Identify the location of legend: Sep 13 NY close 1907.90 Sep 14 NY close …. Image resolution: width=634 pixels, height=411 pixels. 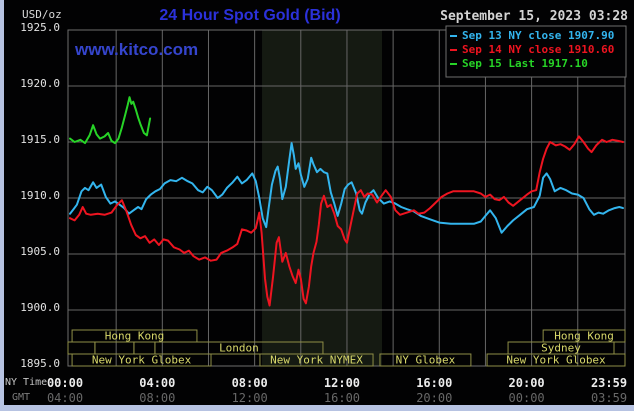
(532, 50).